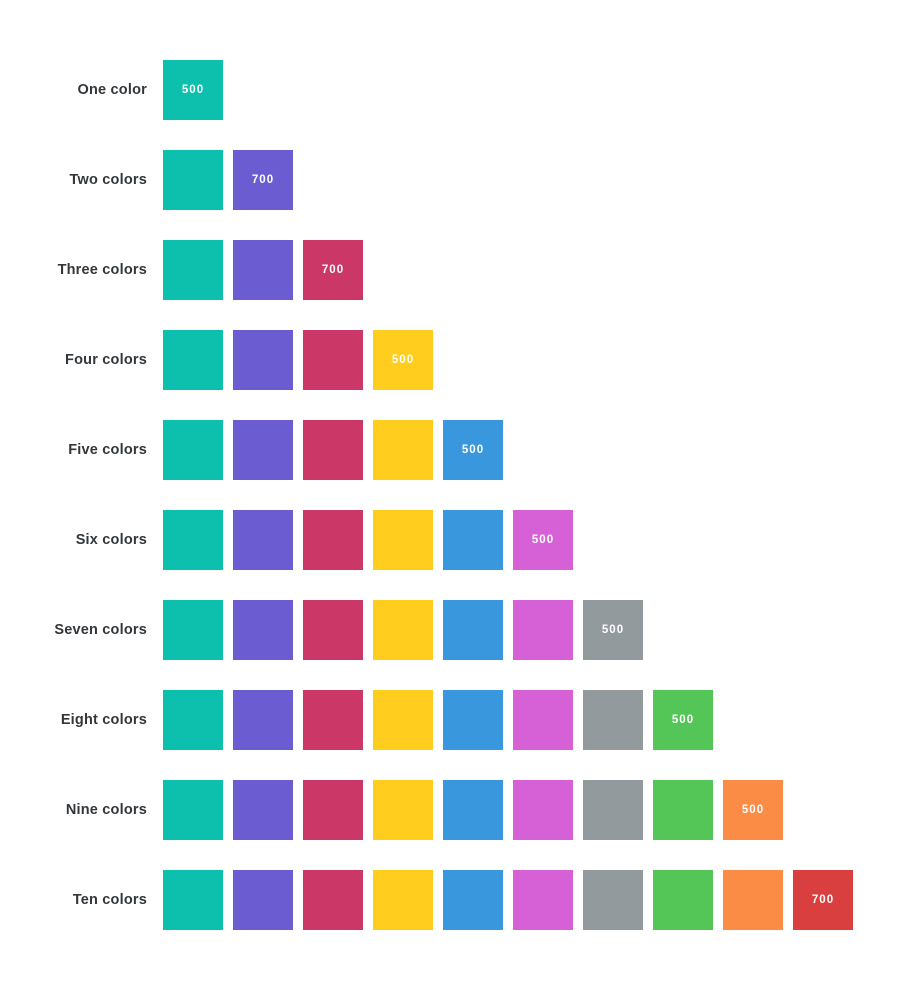 The height and width of the screenshot is (992, 916). I want to click on swatch-green: 500, so click(683, 720).